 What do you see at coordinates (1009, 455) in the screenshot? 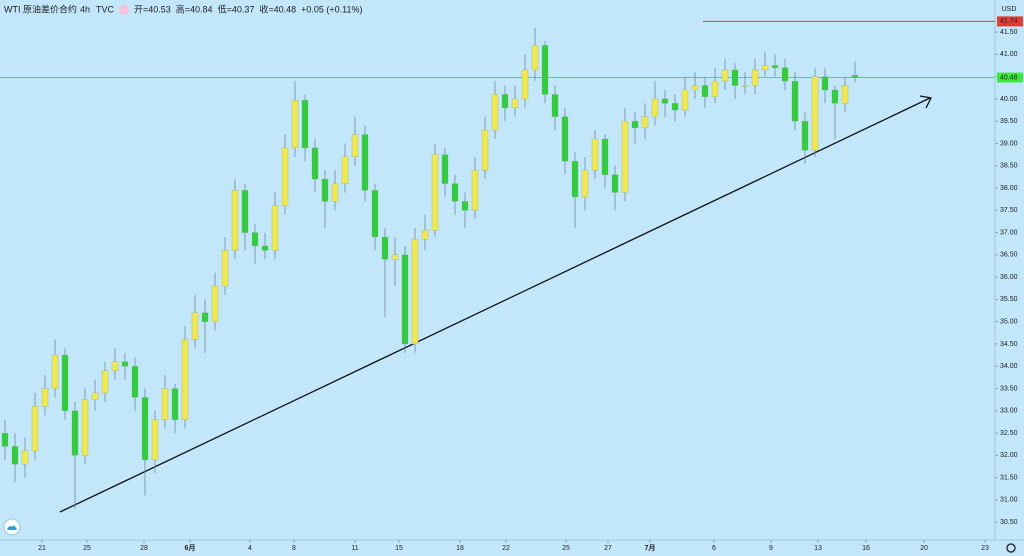
I see `y-tick-label: 32.00` at bounding box center [1009, 455].